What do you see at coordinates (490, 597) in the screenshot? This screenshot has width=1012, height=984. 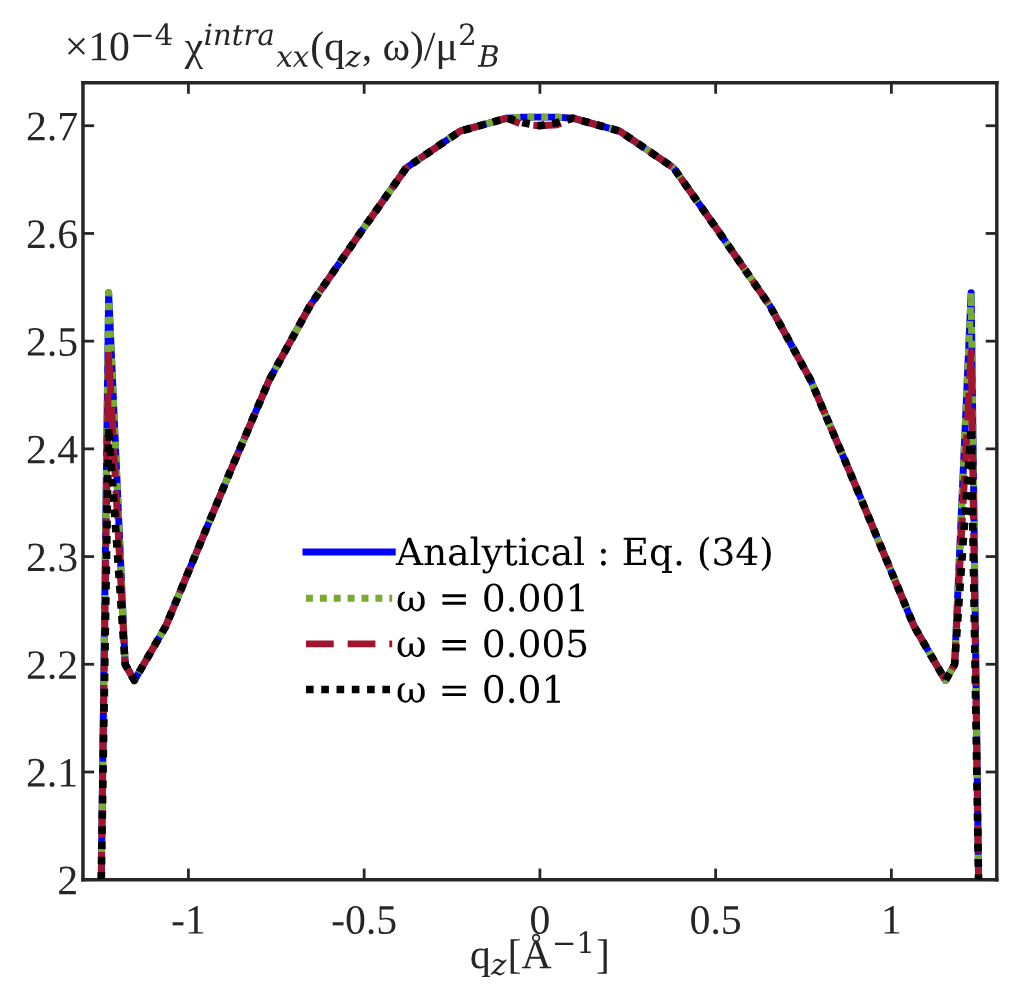 I see `legend-label: ω = 0.001` at bounding box center [490, 597].